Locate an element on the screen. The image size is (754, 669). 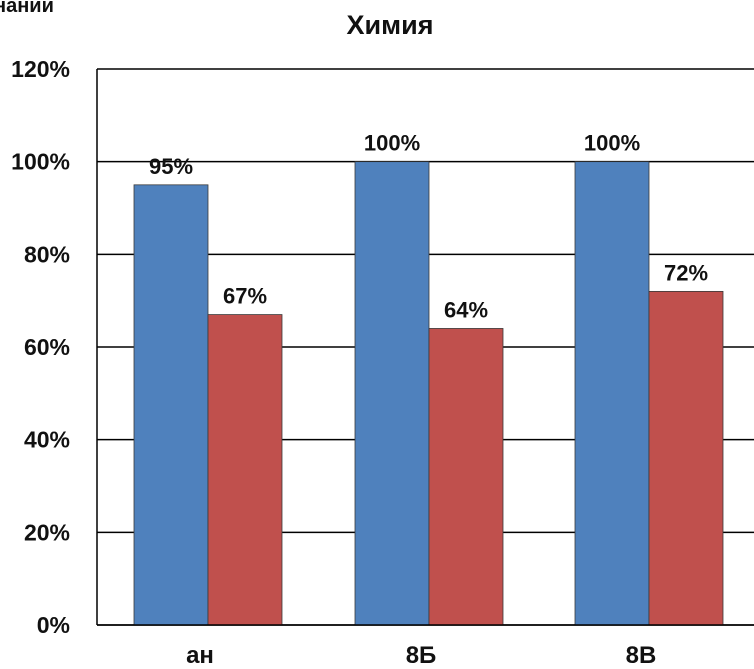
y-axis: 0% 20% 40% 60% 80% 100% 120% is located at coordinates (54, 347).